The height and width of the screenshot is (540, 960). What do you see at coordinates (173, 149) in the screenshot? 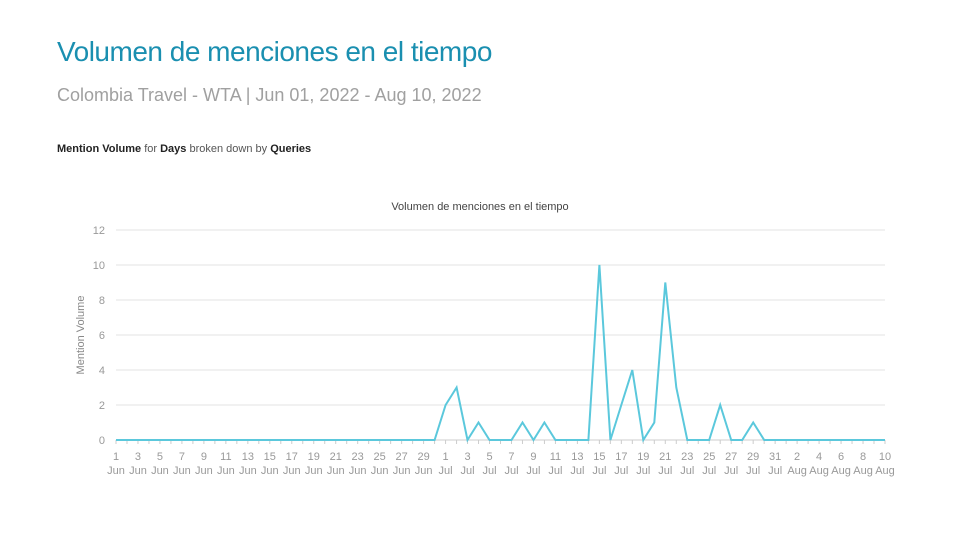
I see `dimension-label: Days` at bounding box center [173, 149].